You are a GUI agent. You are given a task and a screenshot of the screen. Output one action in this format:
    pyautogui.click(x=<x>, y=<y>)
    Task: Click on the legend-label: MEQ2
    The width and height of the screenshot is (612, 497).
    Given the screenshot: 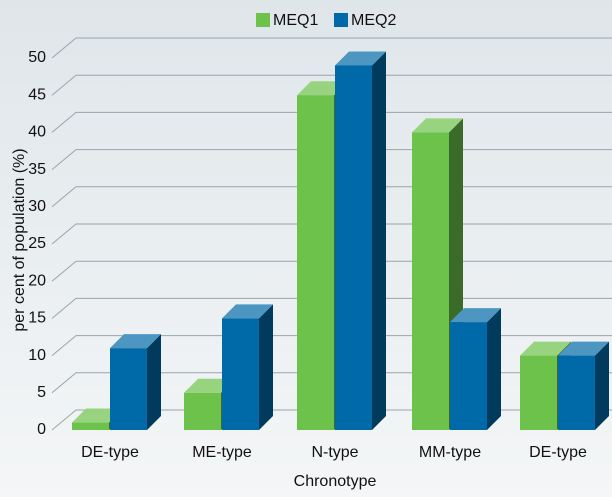 What is the action you would take?
    pyautogui.click(x=373, y=20)
    